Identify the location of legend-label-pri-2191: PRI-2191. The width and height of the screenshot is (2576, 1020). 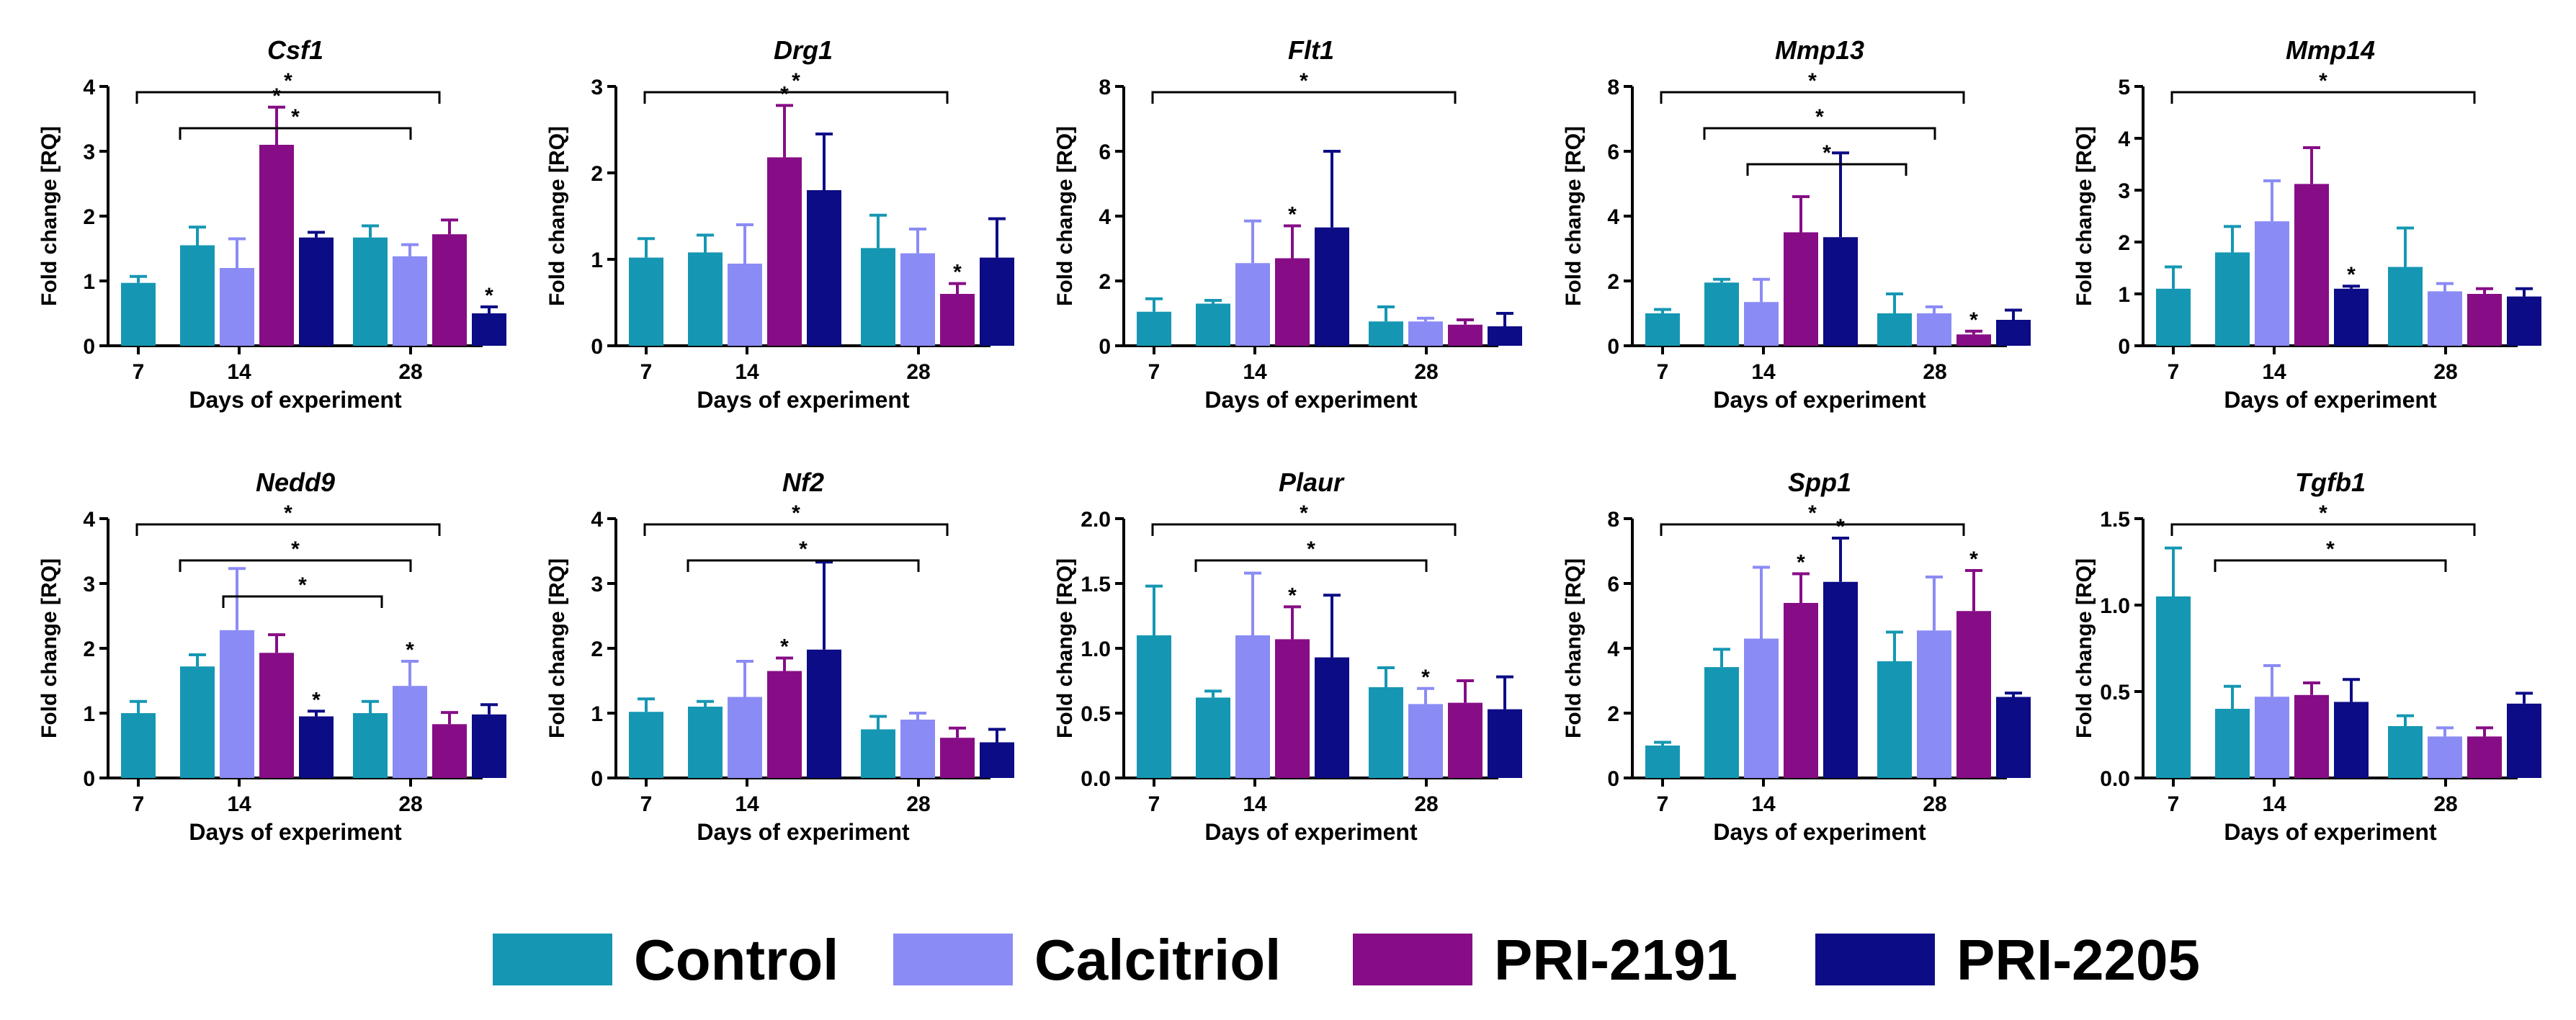
(1616, 960).